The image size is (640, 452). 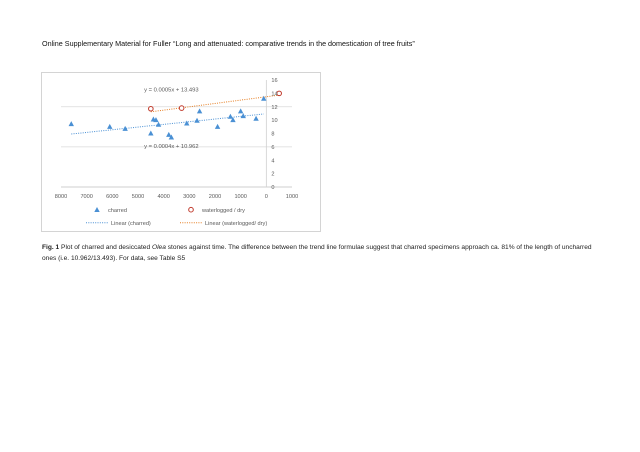 I want to click on legend-label: waterlogged / dry, so click(x=223, y=211).